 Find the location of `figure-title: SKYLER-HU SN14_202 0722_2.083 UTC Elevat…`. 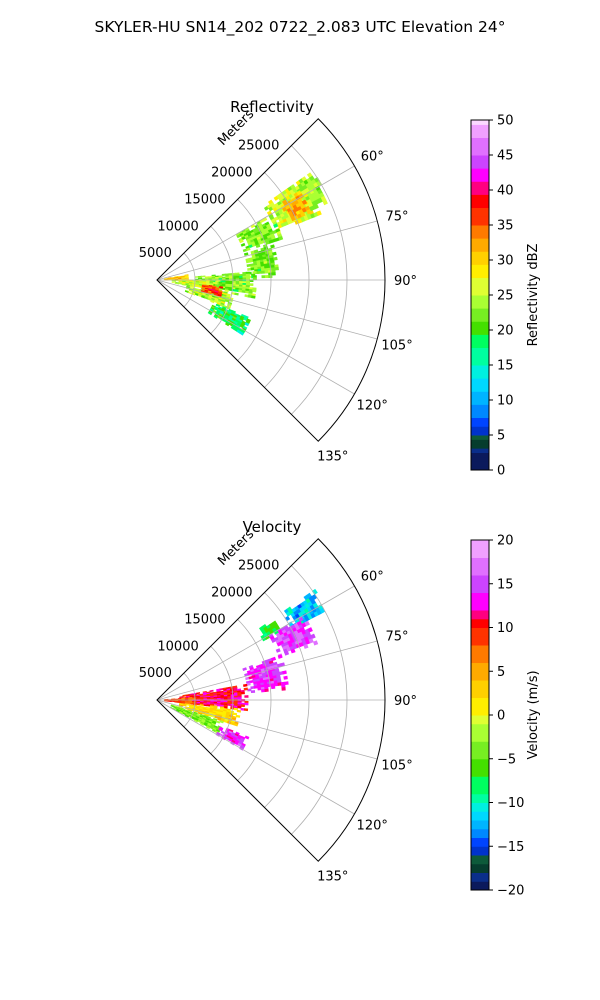

figure-title: SKYLER-HU SN14_202 0722_2.083 UTC Elevat… is located at coordinates (300, 27).